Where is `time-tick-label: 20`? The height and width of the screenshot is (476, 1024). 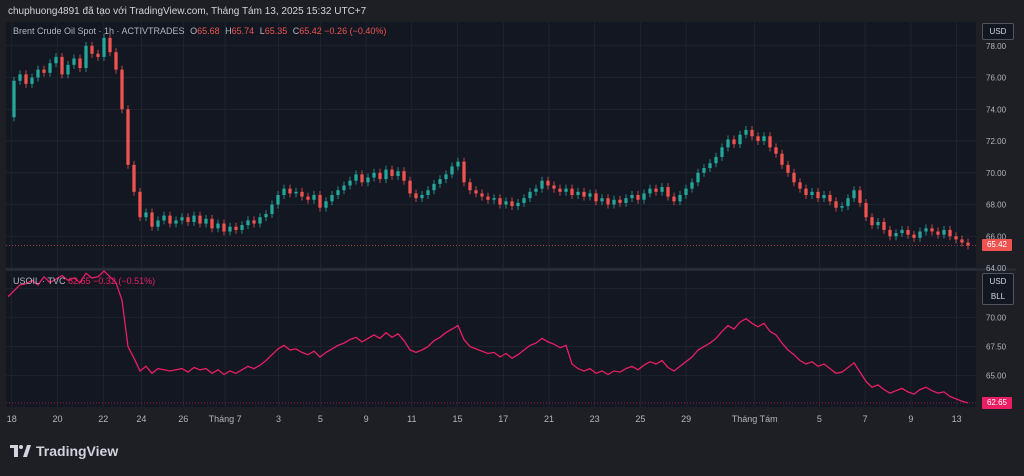
time-tick-label: 20 is located at coordinates (58, 419).